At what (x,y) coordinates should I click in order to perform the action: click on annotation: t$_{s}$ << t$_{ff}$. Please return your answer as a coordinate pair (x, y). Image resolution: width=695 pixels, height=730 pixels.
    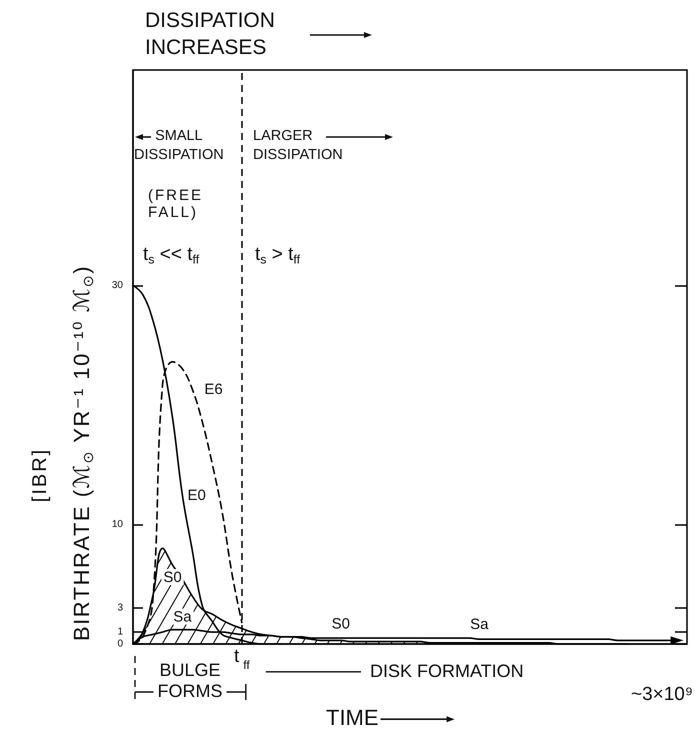
    Looking at the image, I should click on (171, 255).